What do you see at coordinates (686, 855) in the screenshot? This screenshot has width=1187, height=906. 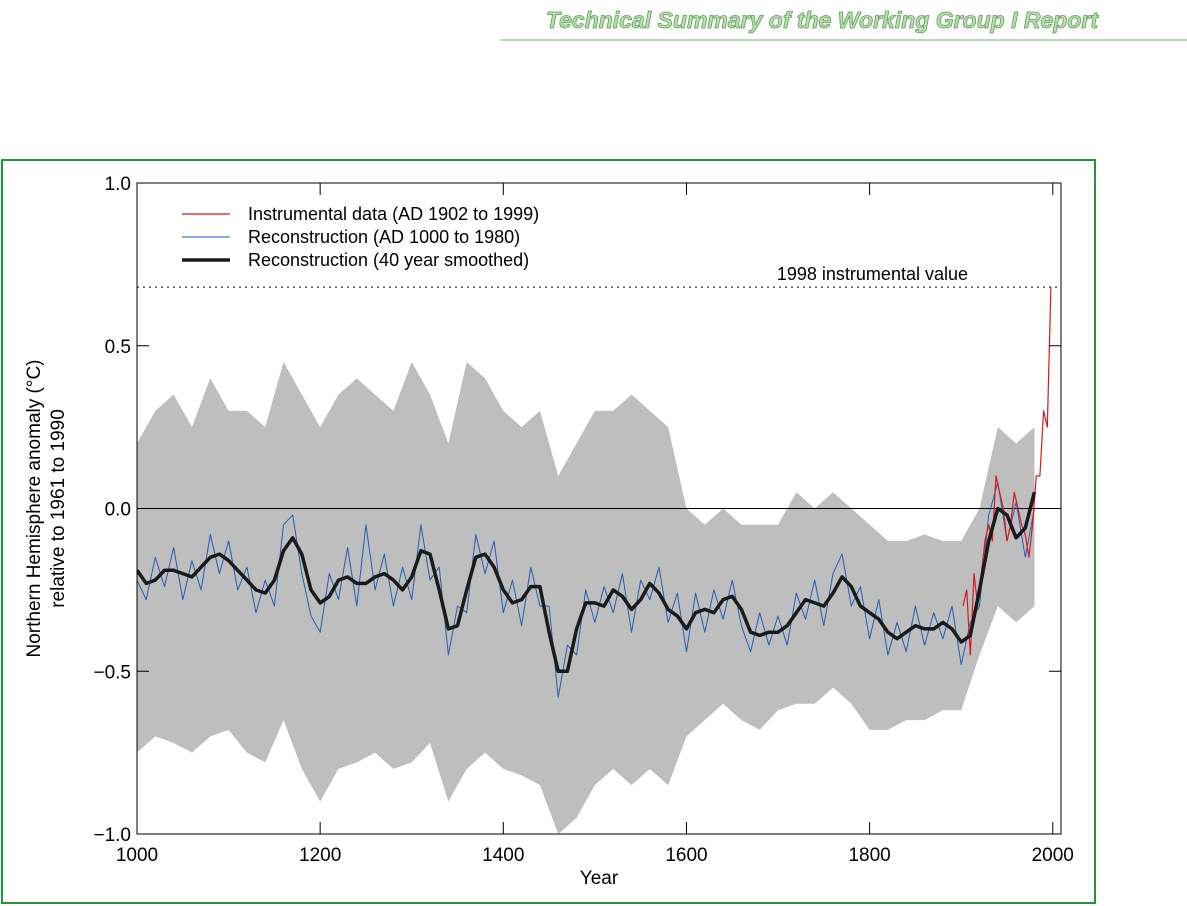 I see `x-tick-label: 1600` at bounding box center [686, 855].